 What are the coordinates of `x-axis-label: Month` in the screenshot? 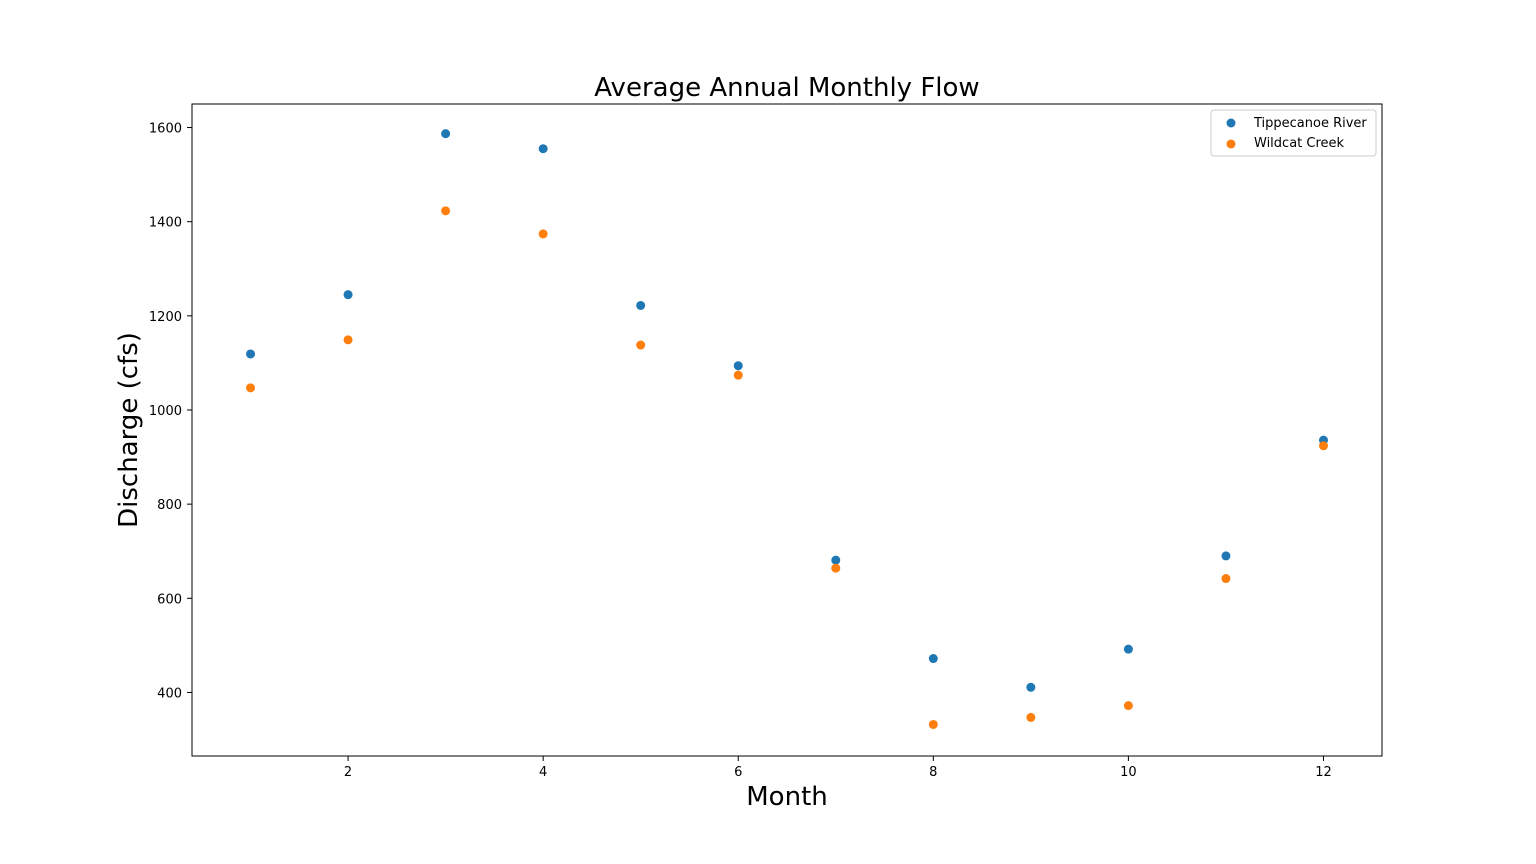 It's located at (787, 797).